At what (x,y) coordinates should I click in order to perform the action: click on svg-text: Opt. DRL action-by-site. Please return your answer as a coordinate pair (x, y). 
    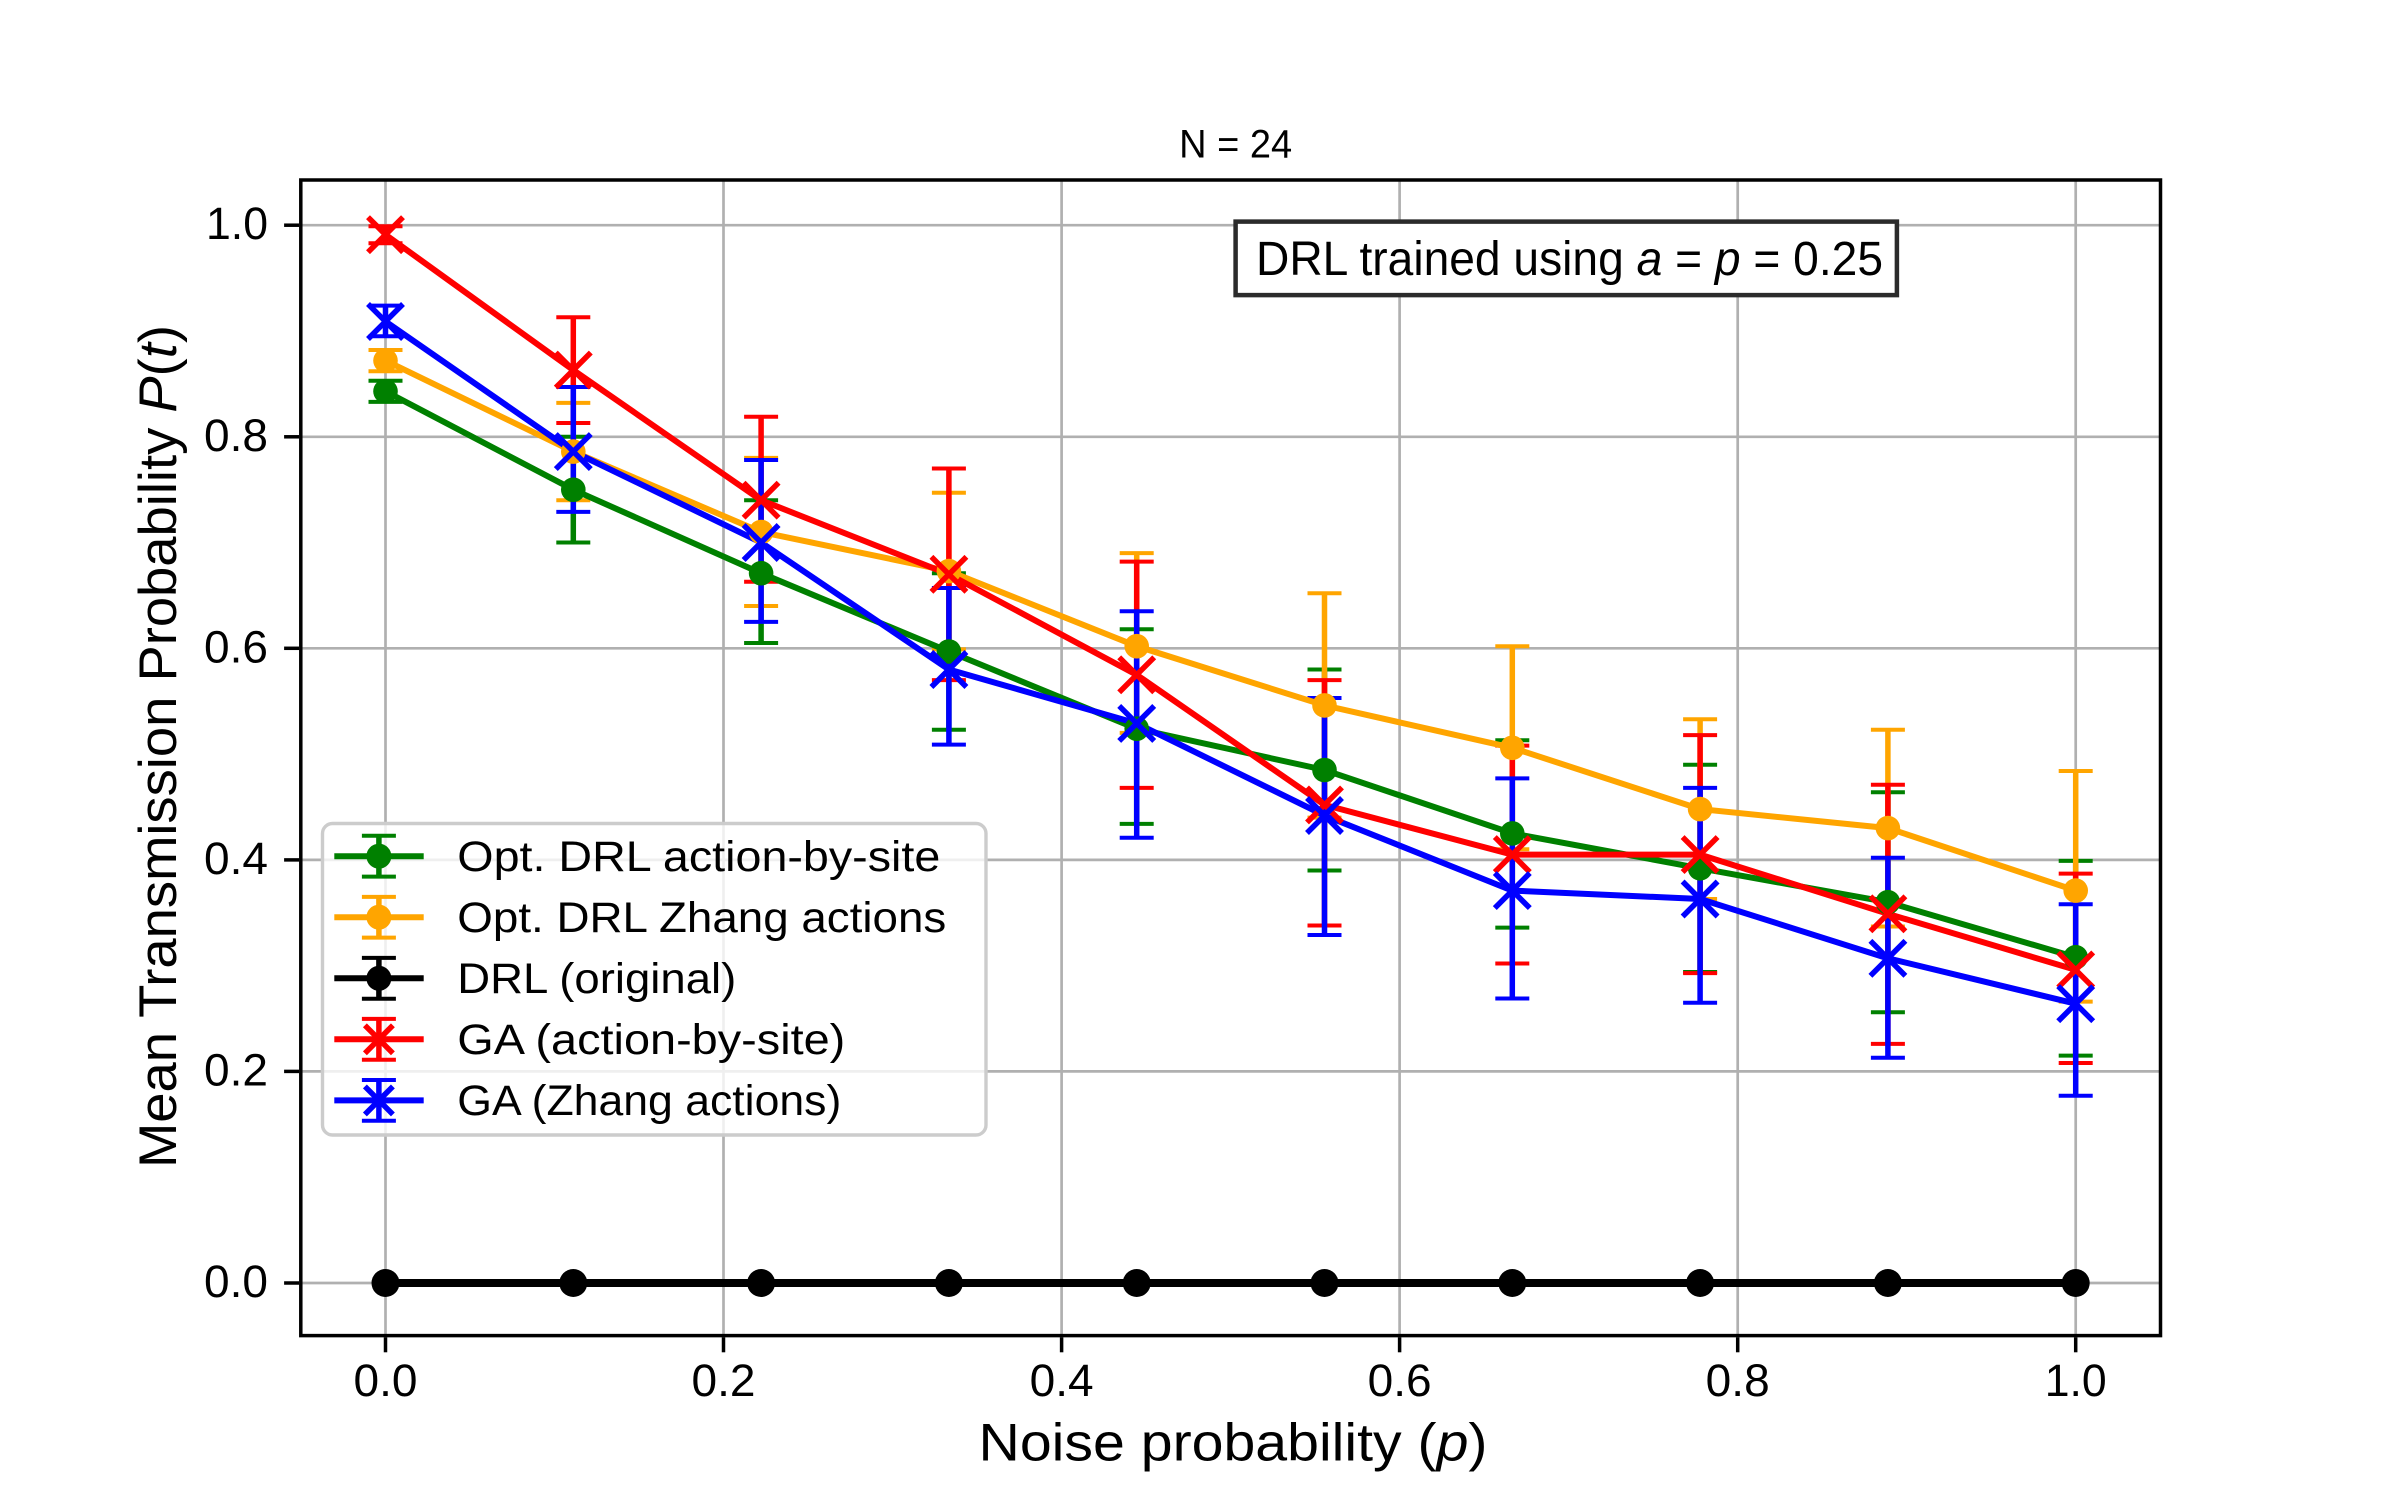
    Looking at the image, I should click on (698, 857).